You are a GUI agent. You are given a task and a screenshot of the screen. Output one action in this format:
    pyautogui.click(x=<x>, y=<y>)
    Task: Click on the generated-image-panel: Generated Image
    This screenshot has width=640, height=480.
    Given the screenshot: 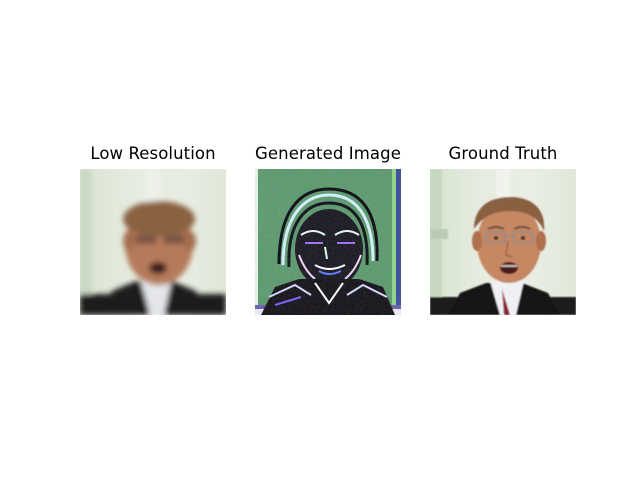 What is the action you would take?
    pyautogui.click(x=328, y=229)
    